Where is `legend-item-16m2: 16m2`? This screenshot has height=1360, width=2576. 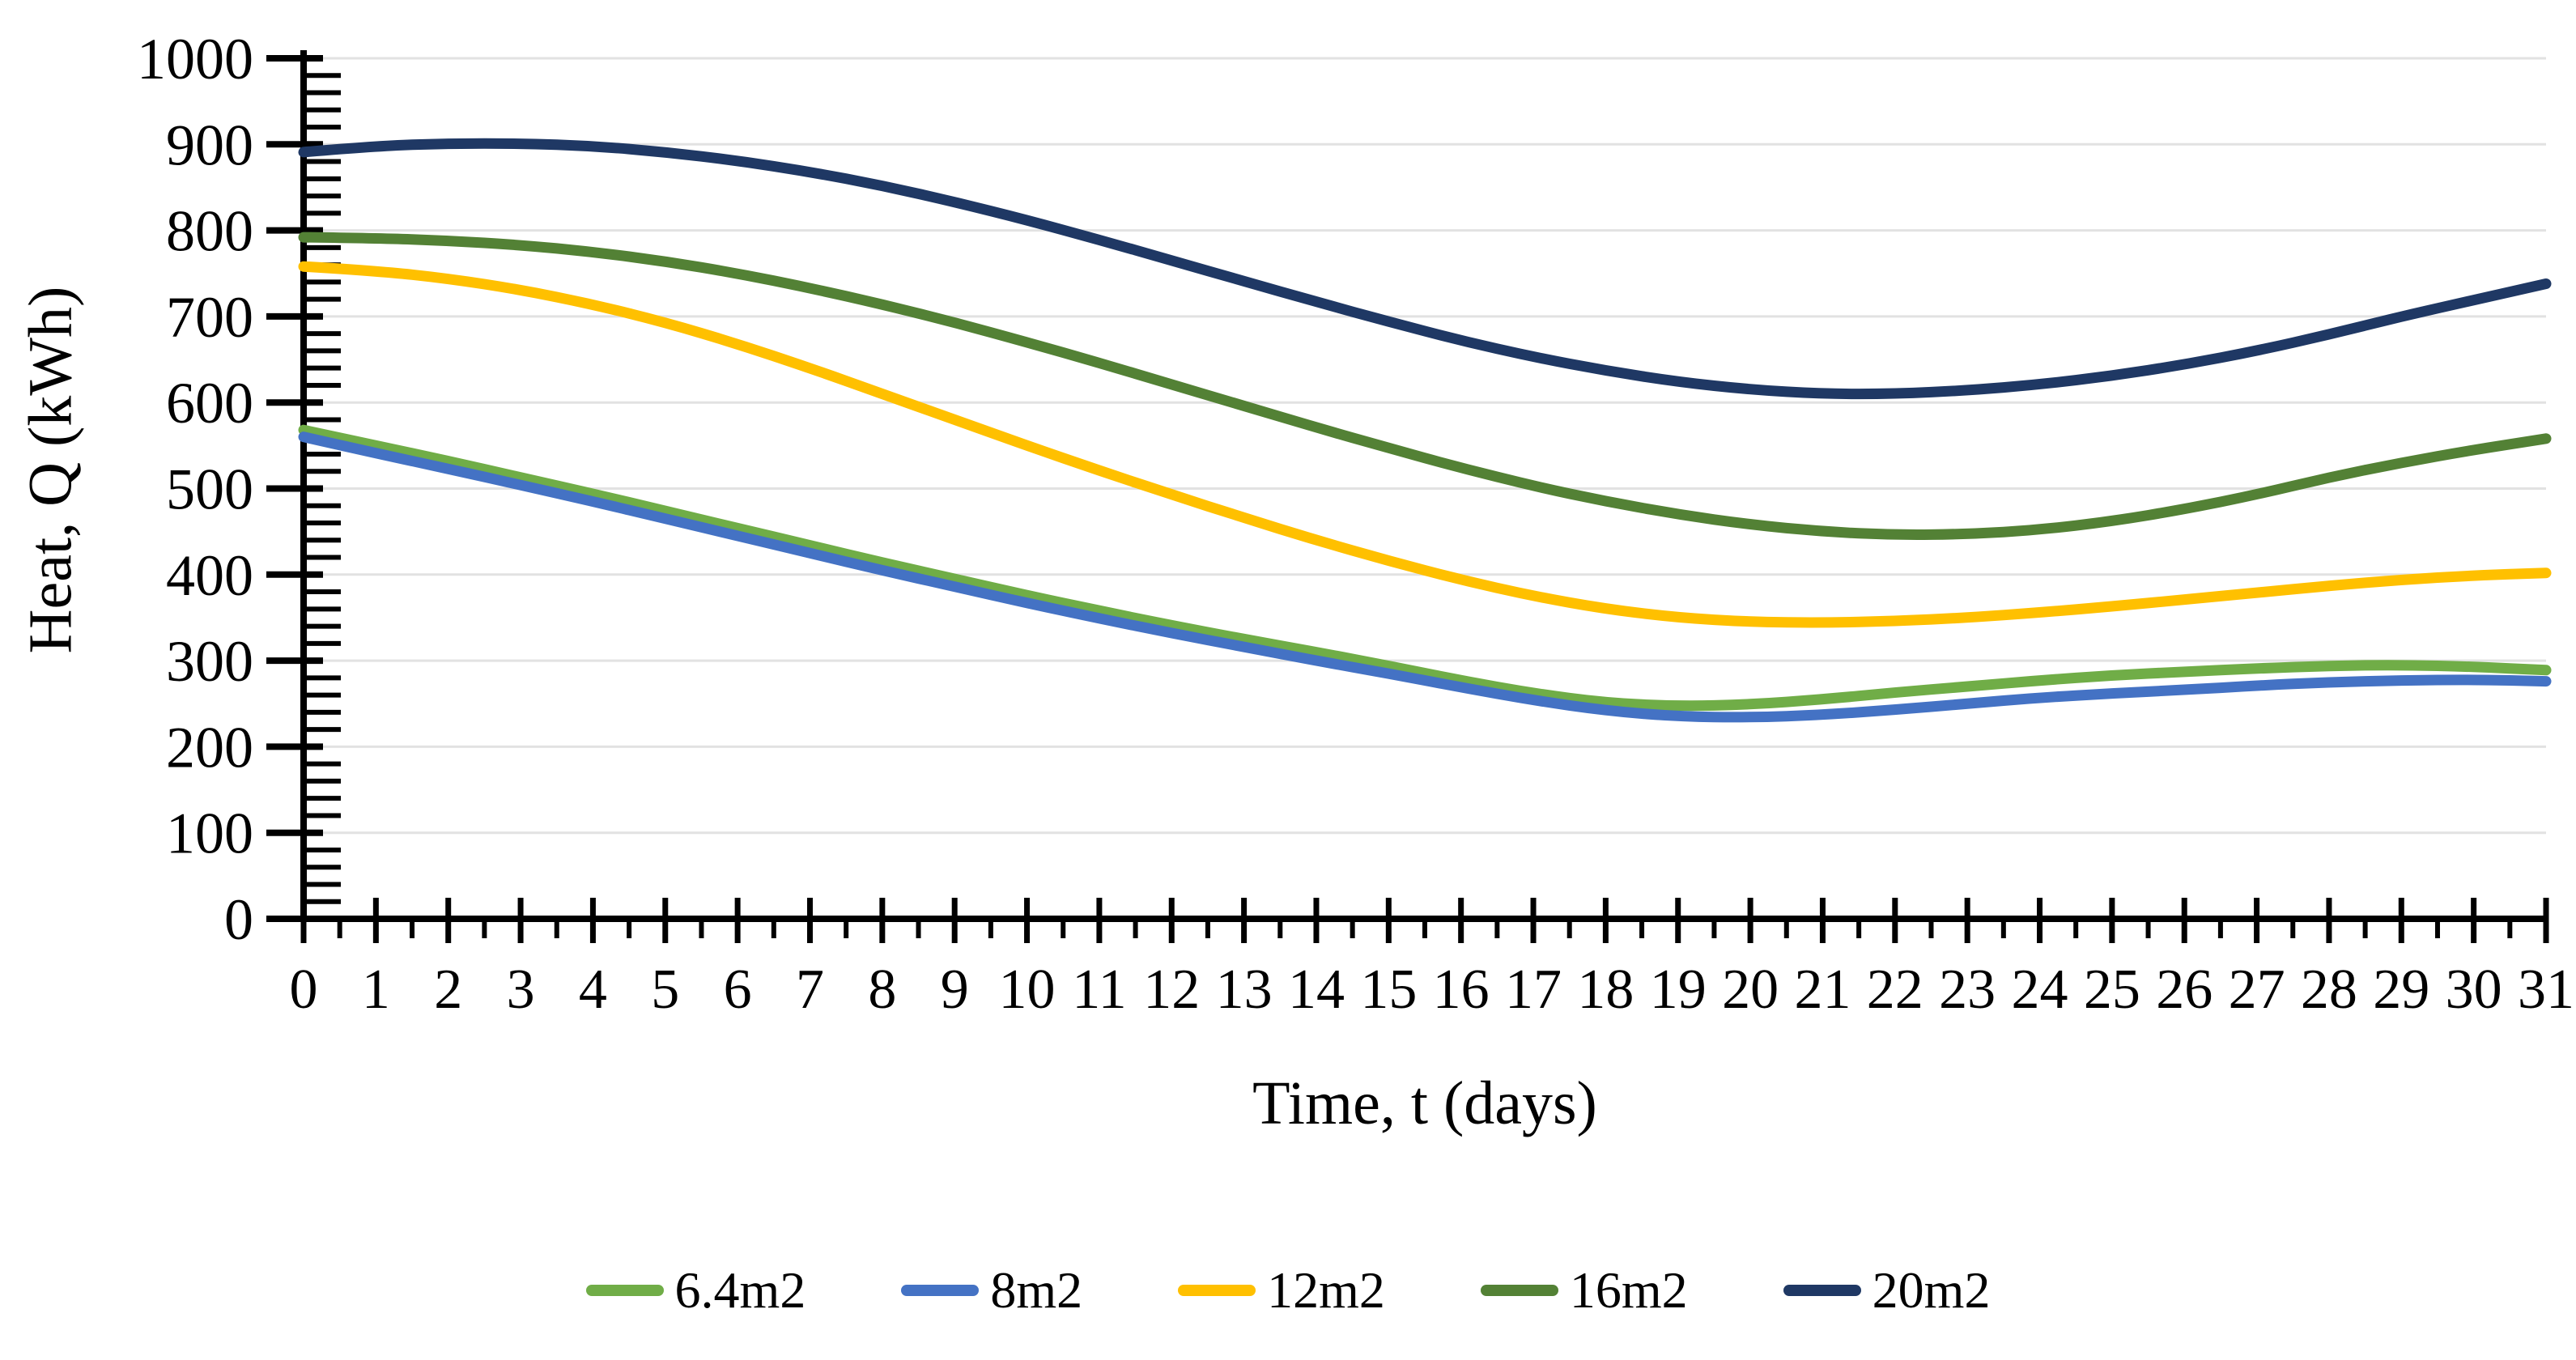 legend-item-16m2: 16m2 is located at coordinates (1584, 1290).